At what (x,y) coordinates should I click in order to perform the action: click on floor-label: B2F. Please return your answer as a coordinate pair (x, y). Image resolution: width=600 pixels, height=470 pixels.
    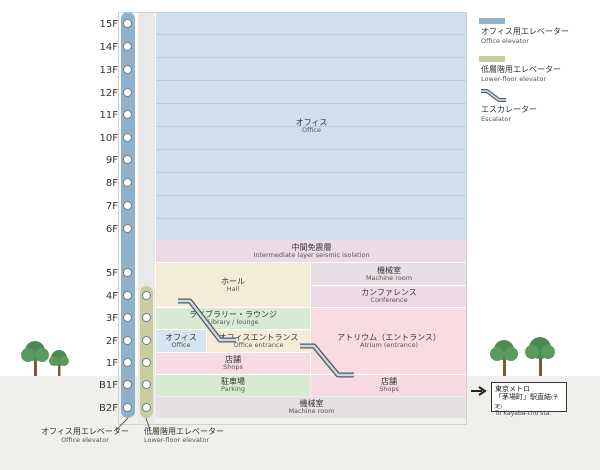
    Looking at the image, I should click on (108, 408).